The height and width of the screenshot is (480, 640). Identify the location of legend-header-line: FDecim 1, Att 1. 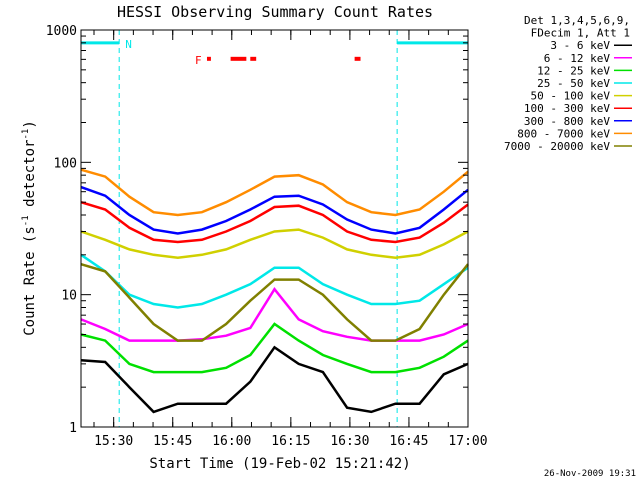
(580, 33).